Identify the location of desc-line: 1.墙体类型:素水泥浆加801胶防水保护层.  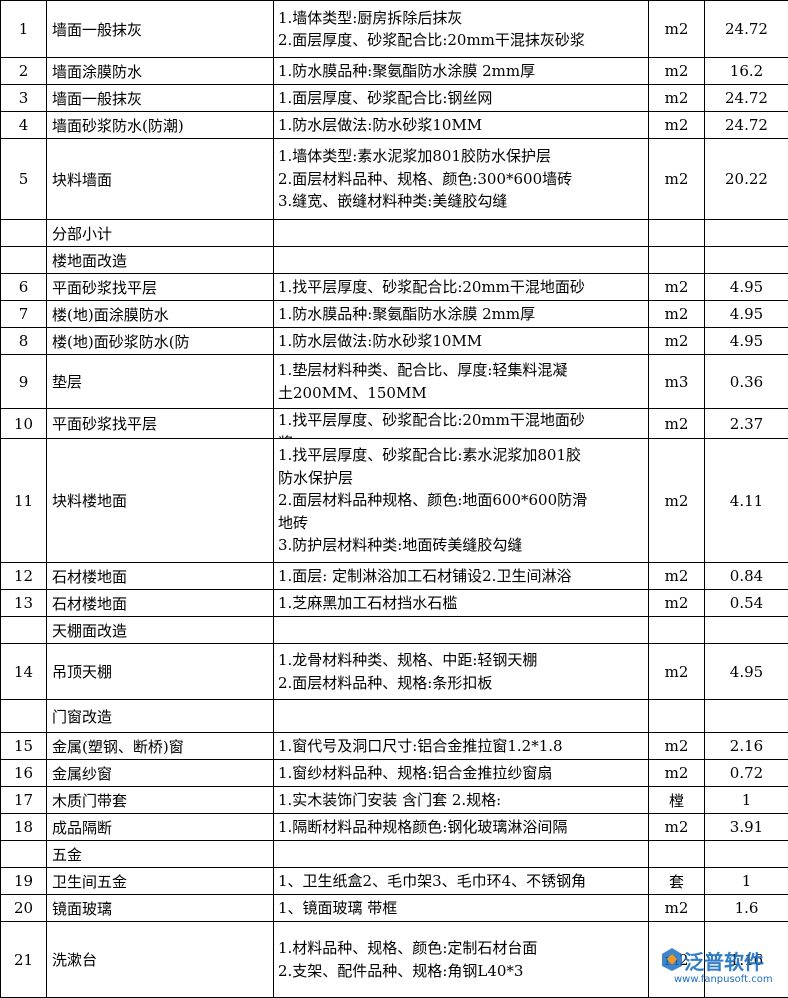
(463, 156).